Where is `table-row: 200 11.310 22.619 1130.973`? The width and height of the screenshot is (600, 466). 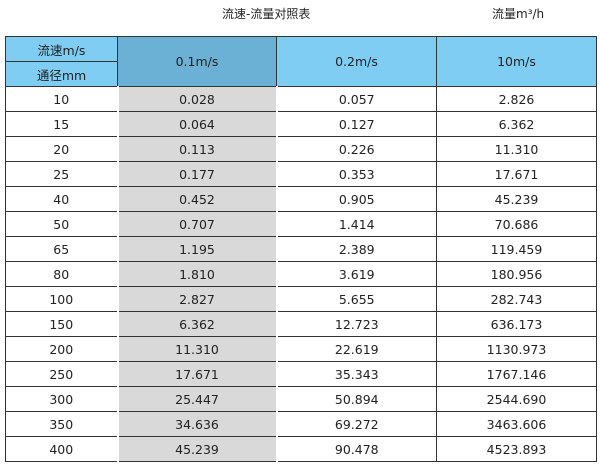 table-row: 200 11.310 22.619 1130.973 is located at coordinates (301, 349).